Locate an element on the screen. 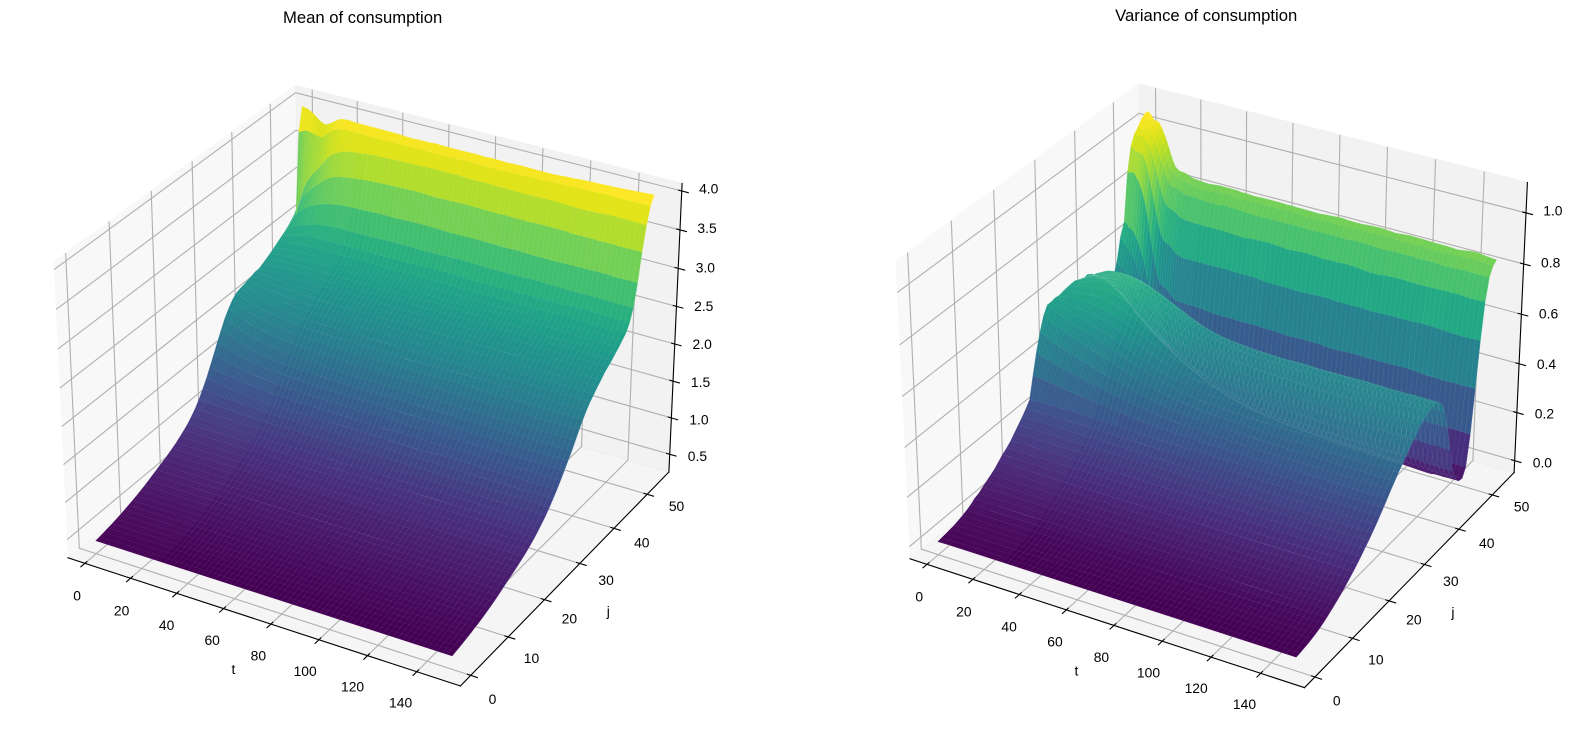 The image size is (1574, 749). svg-text: 0.2 is located at coordinates (1545, 414).